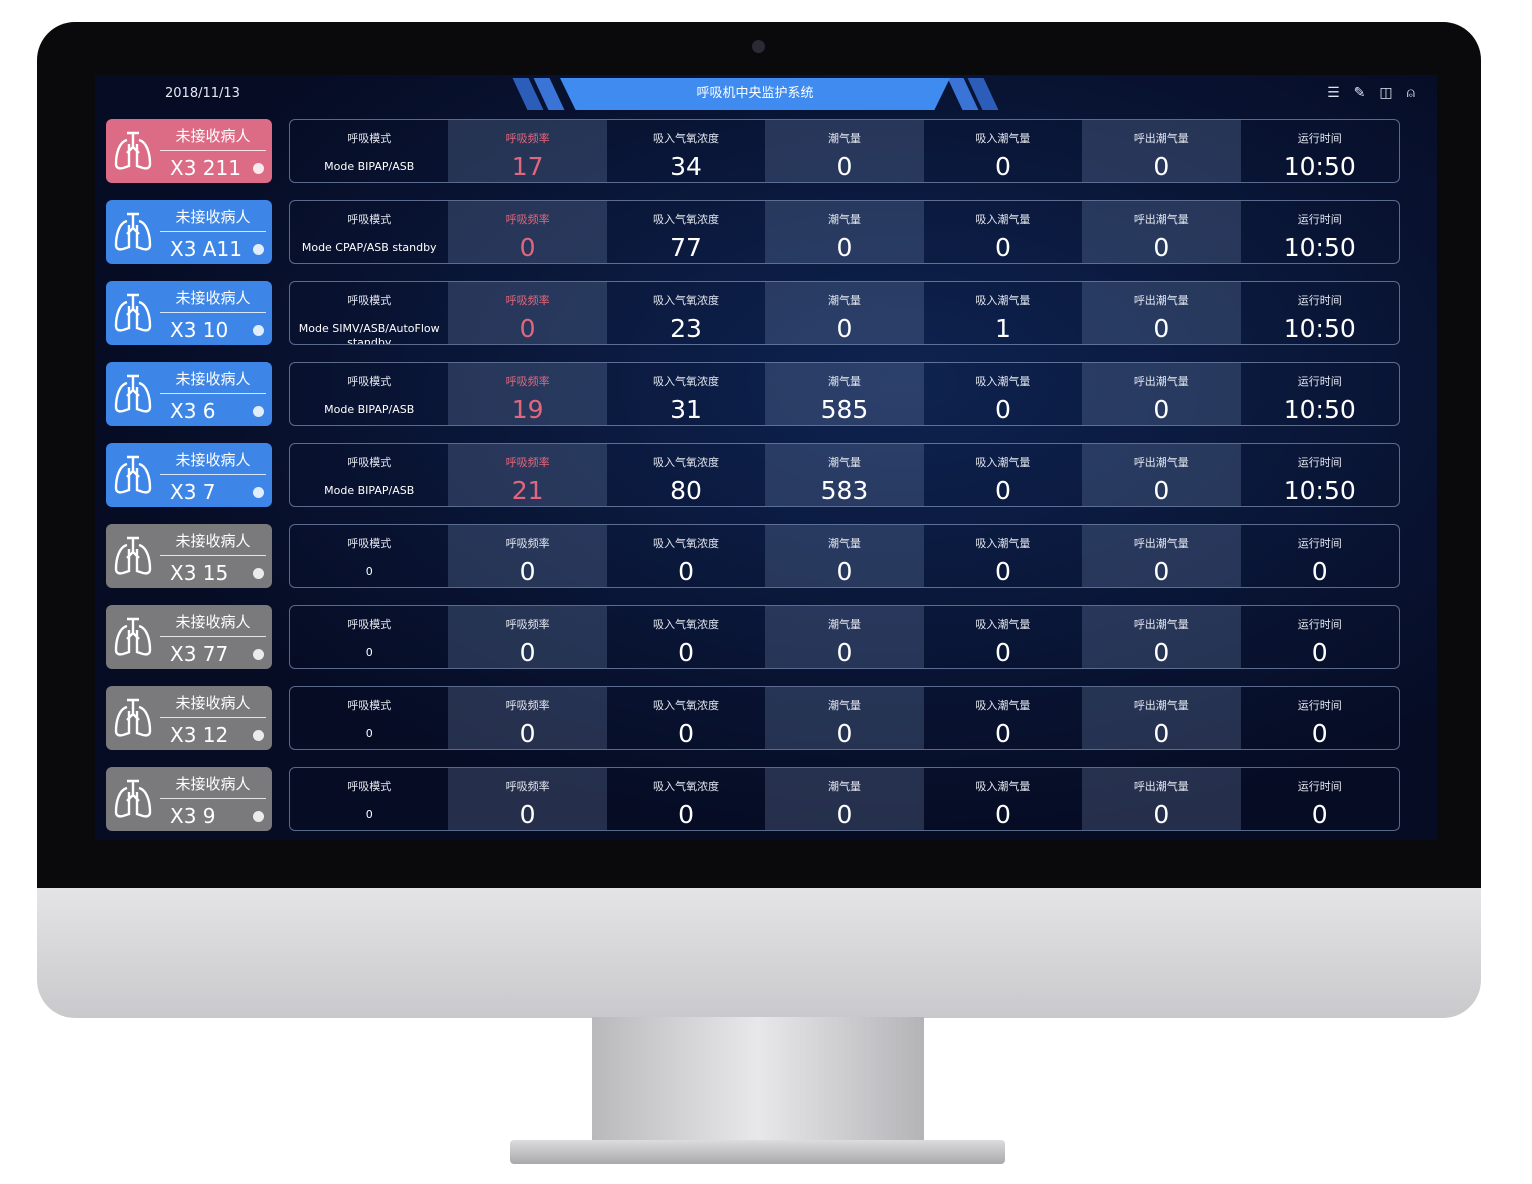 This screenshot has width=1532, height=1184. Describe the element at coordinates (193, 411) in the screenshot. I see `bed-number: X3 6` at that location.